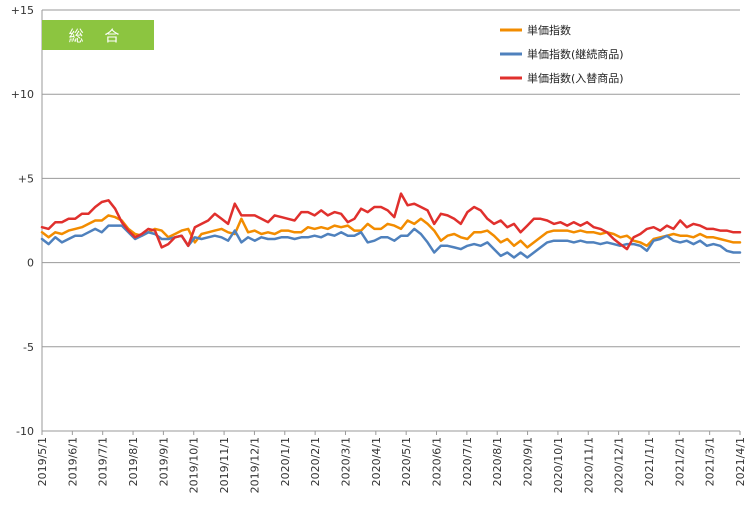 The image size is (745, 510). What do you see at coordinates (285, 461) in the screenshot?
I see `x-tick-label: 2020/1/1` at bounding box center [285, 461].